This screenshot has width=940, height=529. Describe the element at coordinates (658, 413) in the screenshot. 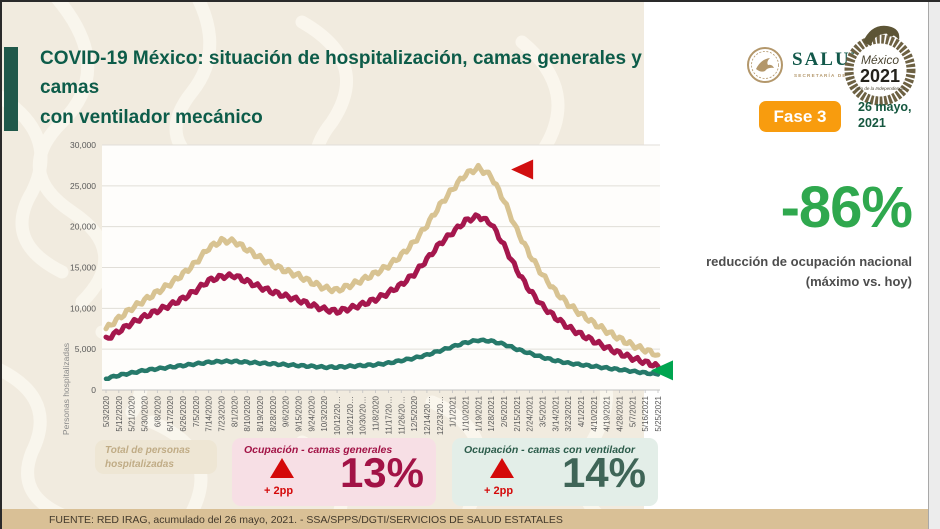

I see `x-tick-label: 5/25/2021` at that location.